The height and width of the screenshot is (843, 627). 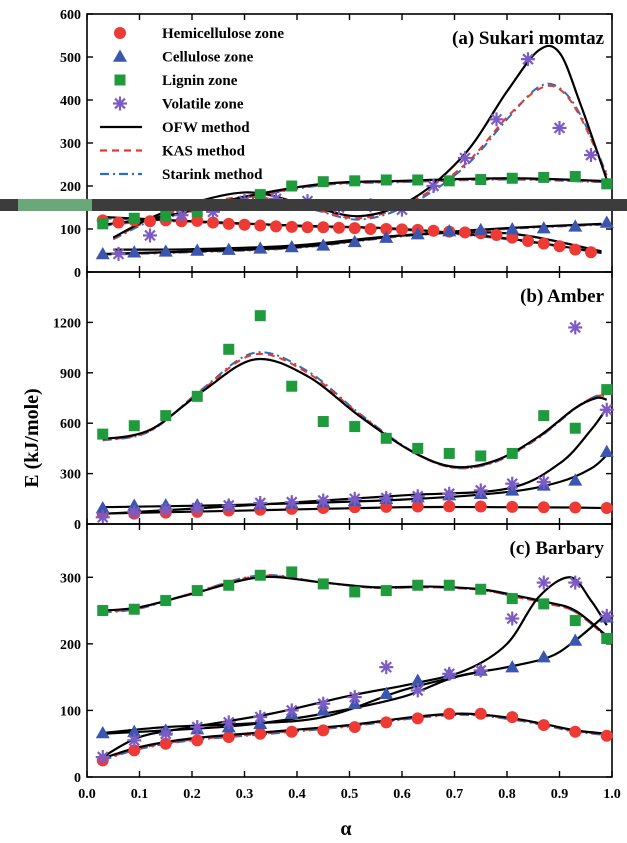 I want to click on x-tick-label: 0.9, so click(x=560, y=794).